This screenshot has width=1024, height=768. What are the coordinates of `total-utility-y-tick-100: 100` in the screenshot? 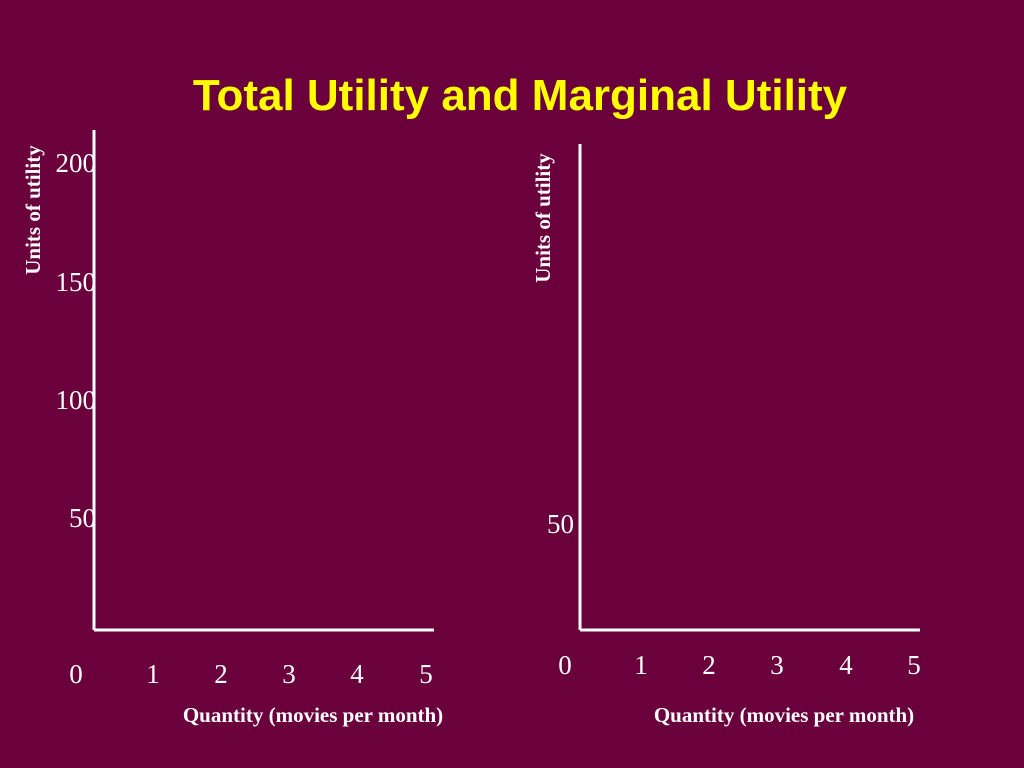 It's located at (76, 400).